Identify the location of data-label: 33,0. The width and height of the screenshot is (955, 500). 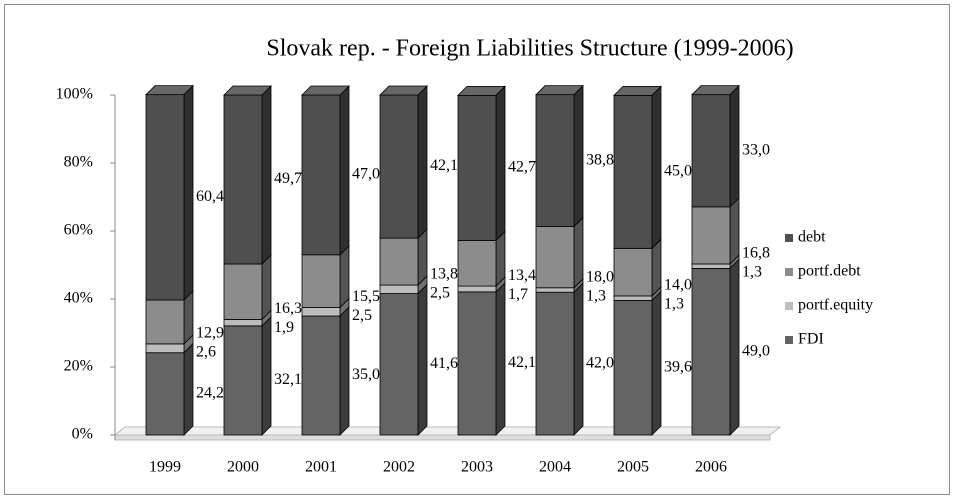
(756, 149).